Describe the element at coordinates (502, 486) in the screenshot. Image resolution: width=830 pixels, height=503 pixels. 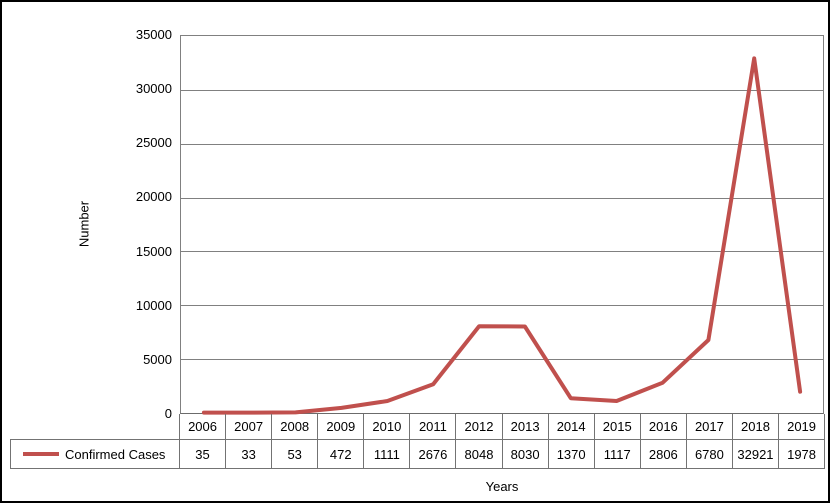
I see `x-axis-title: Years` at that location.